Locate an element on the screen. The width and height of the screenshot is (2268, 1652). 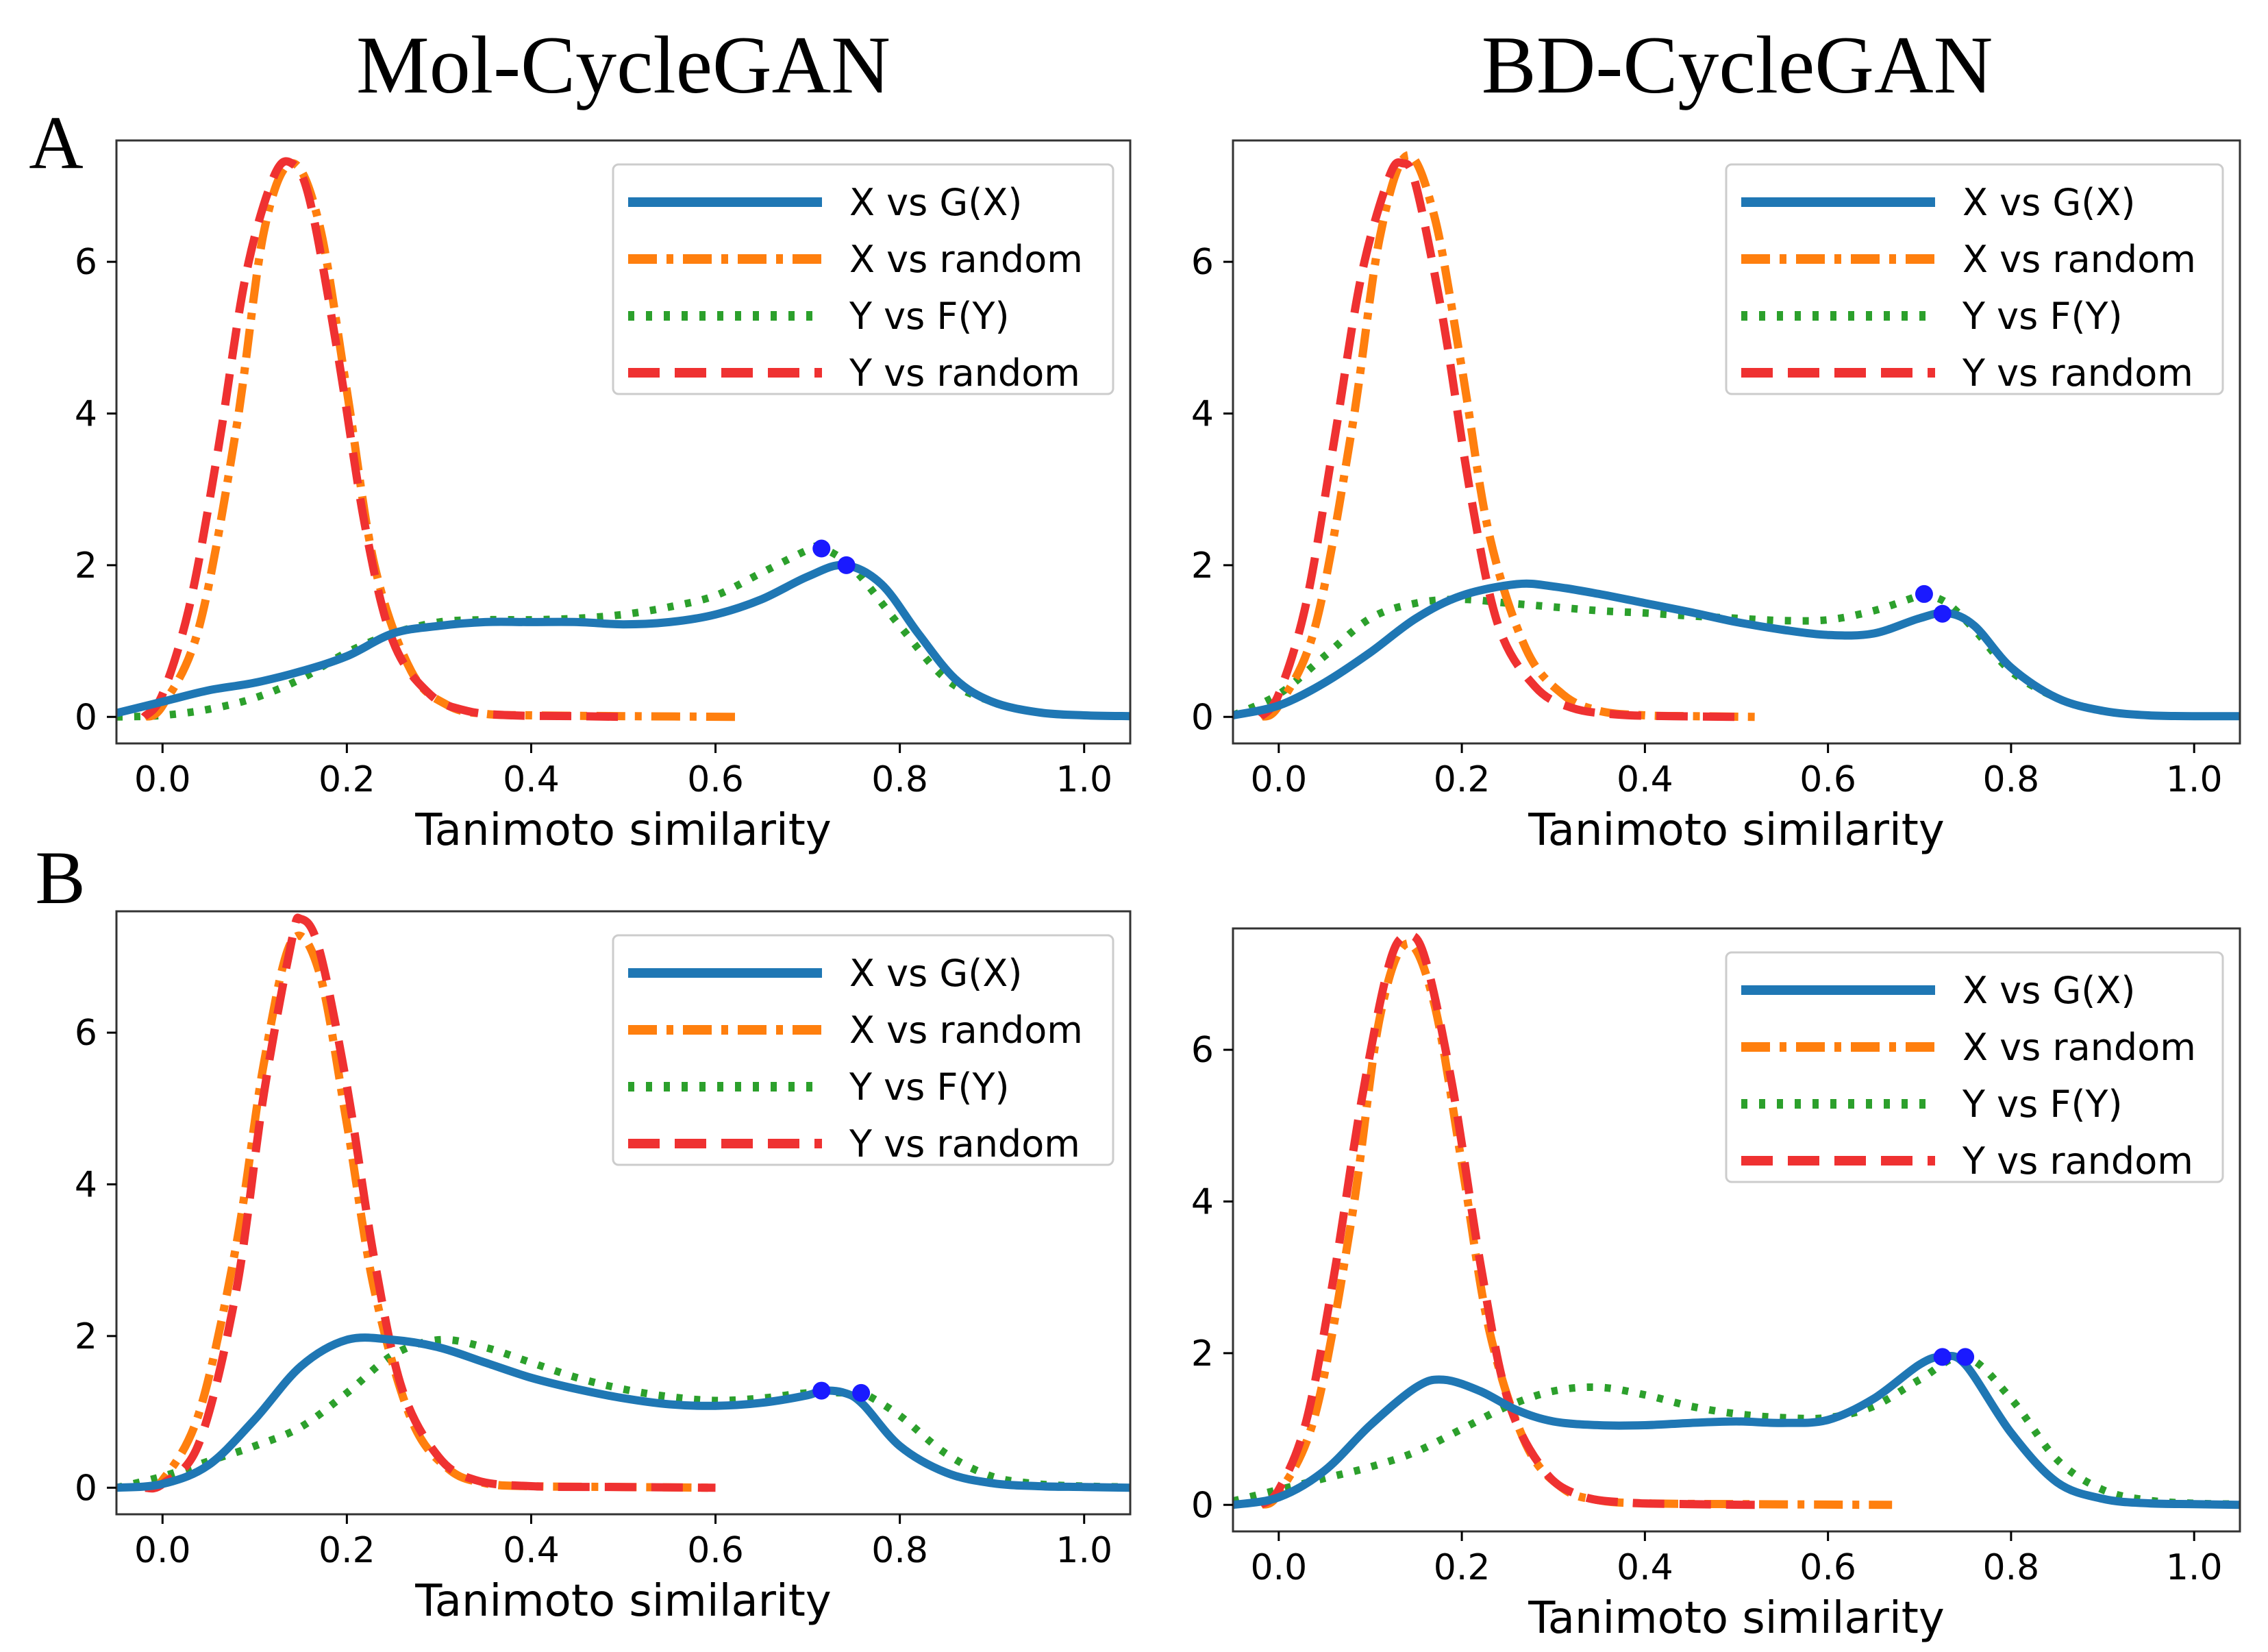
column-title-bd-cyclegan: BD-CycleGAN is located at coordinates (1738, 64).